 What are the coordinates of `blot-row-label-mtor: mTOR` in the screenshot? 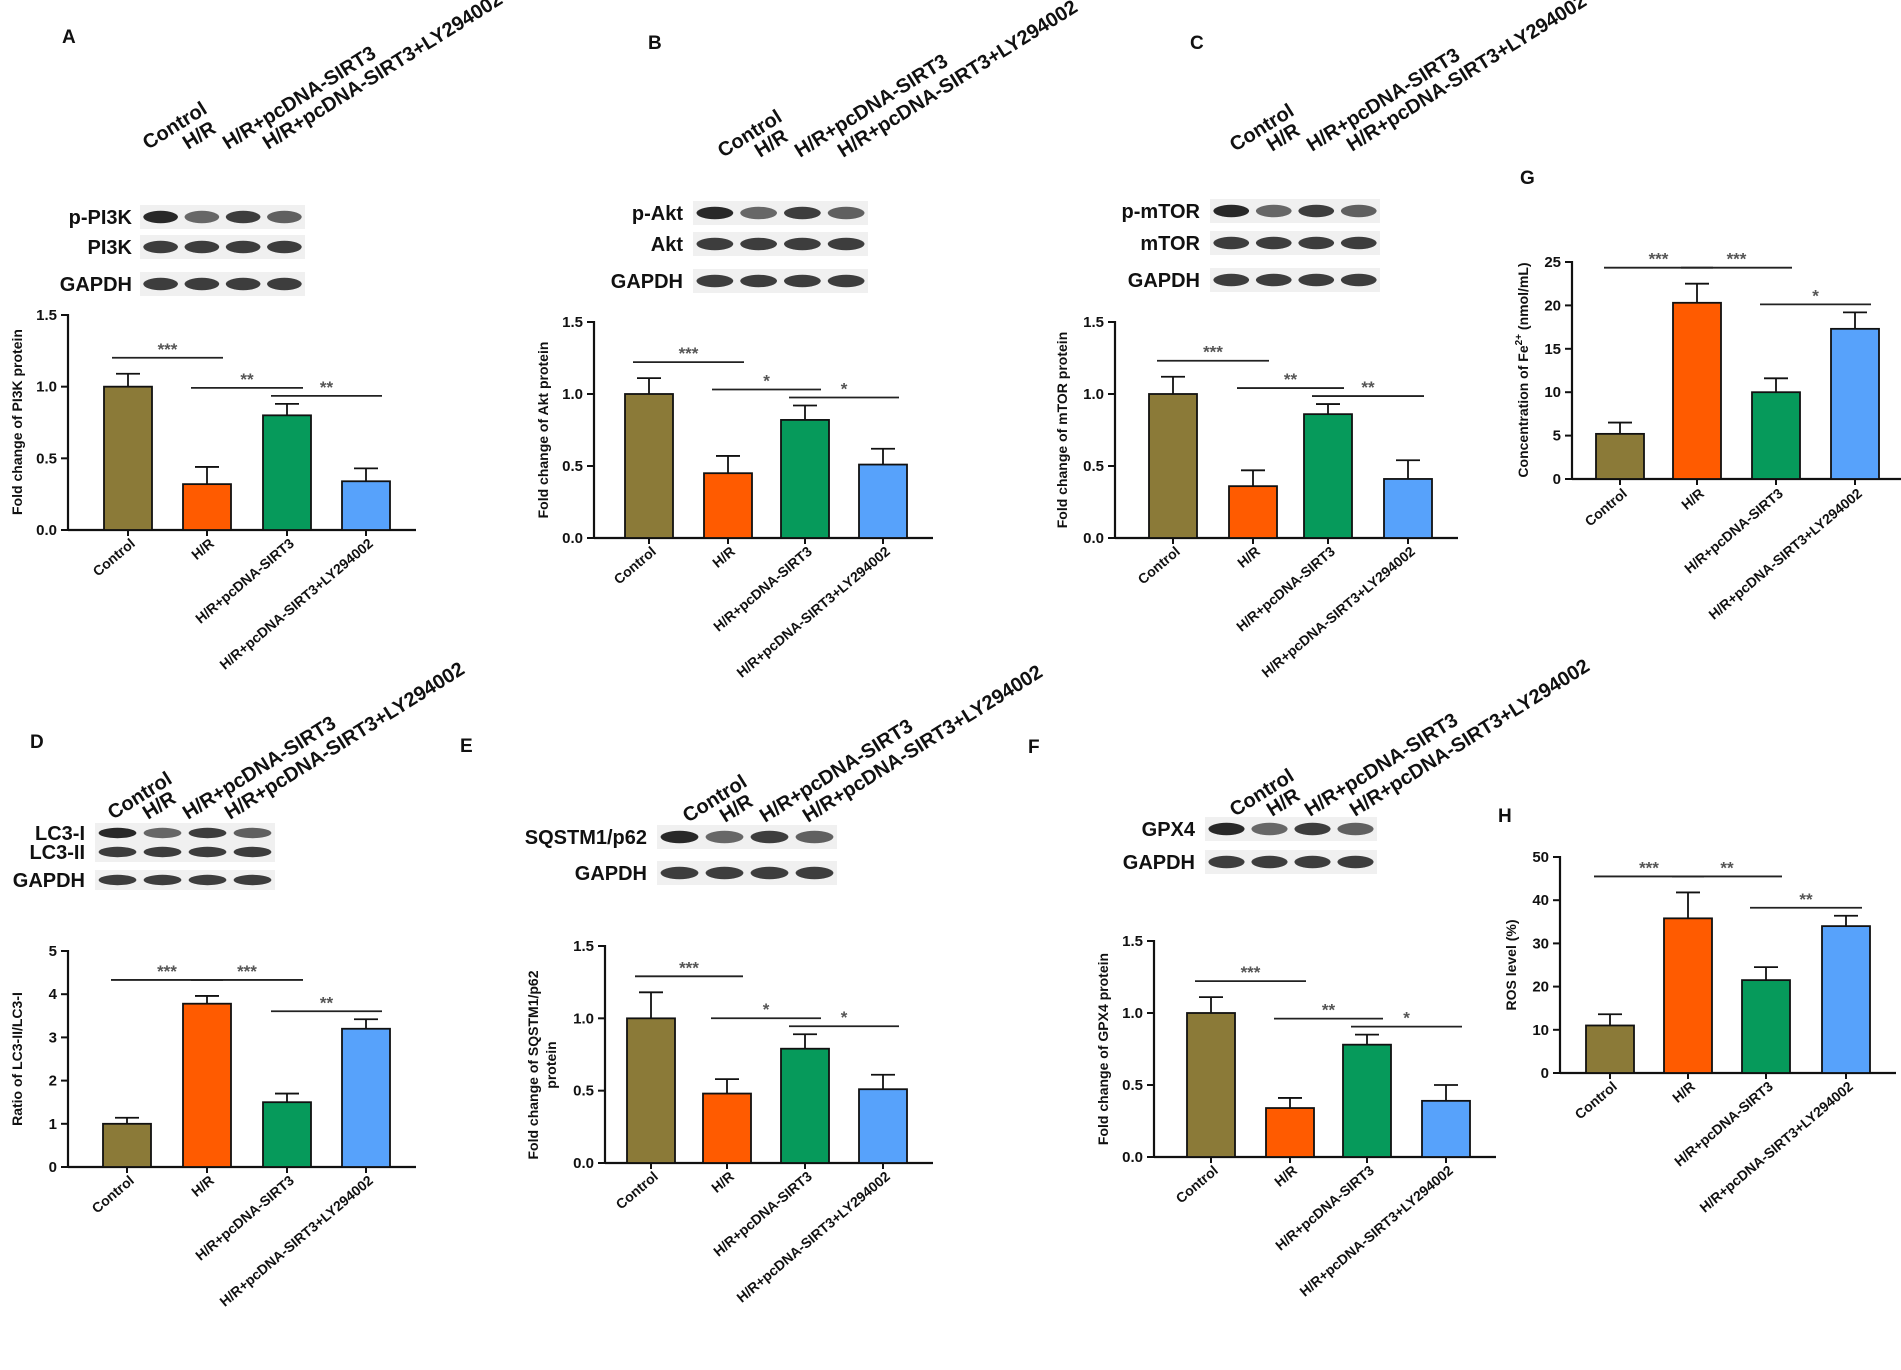 It's located at (1170, 244).